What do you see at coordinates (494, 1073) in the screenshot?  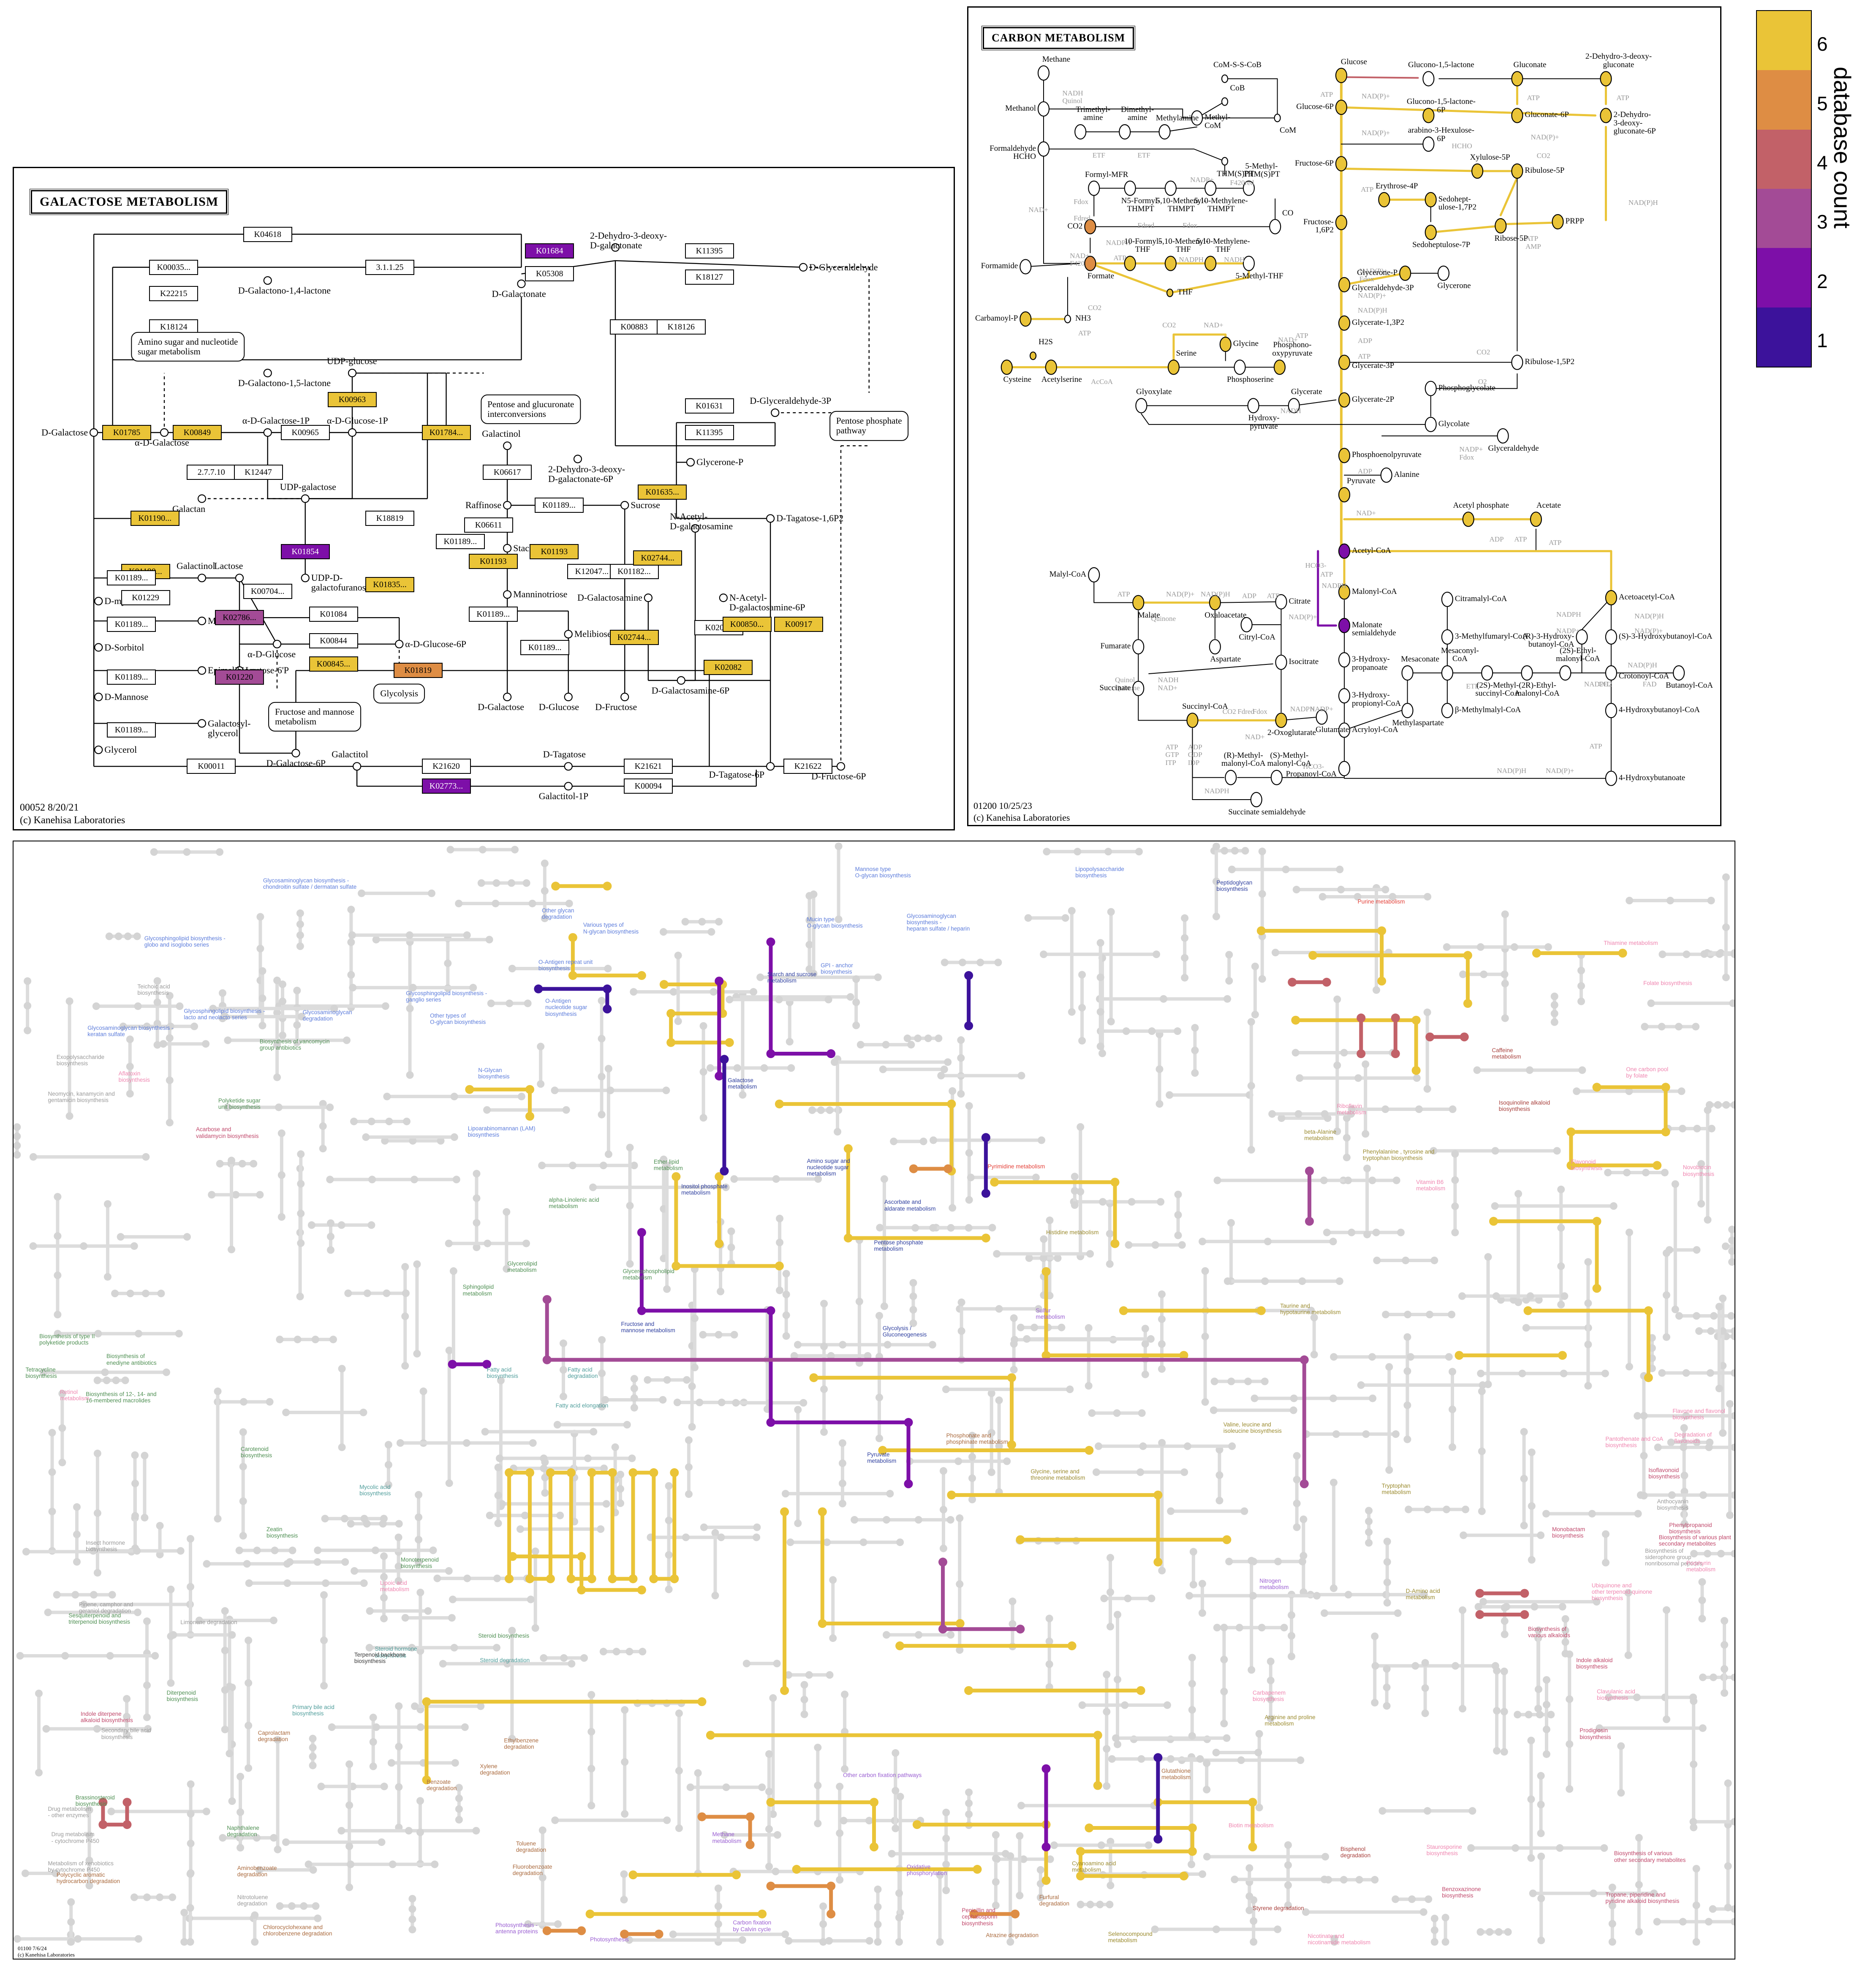 I see `pathway-name-label: N-Glycan biosynthesis` at bounding box center [494, 1073].